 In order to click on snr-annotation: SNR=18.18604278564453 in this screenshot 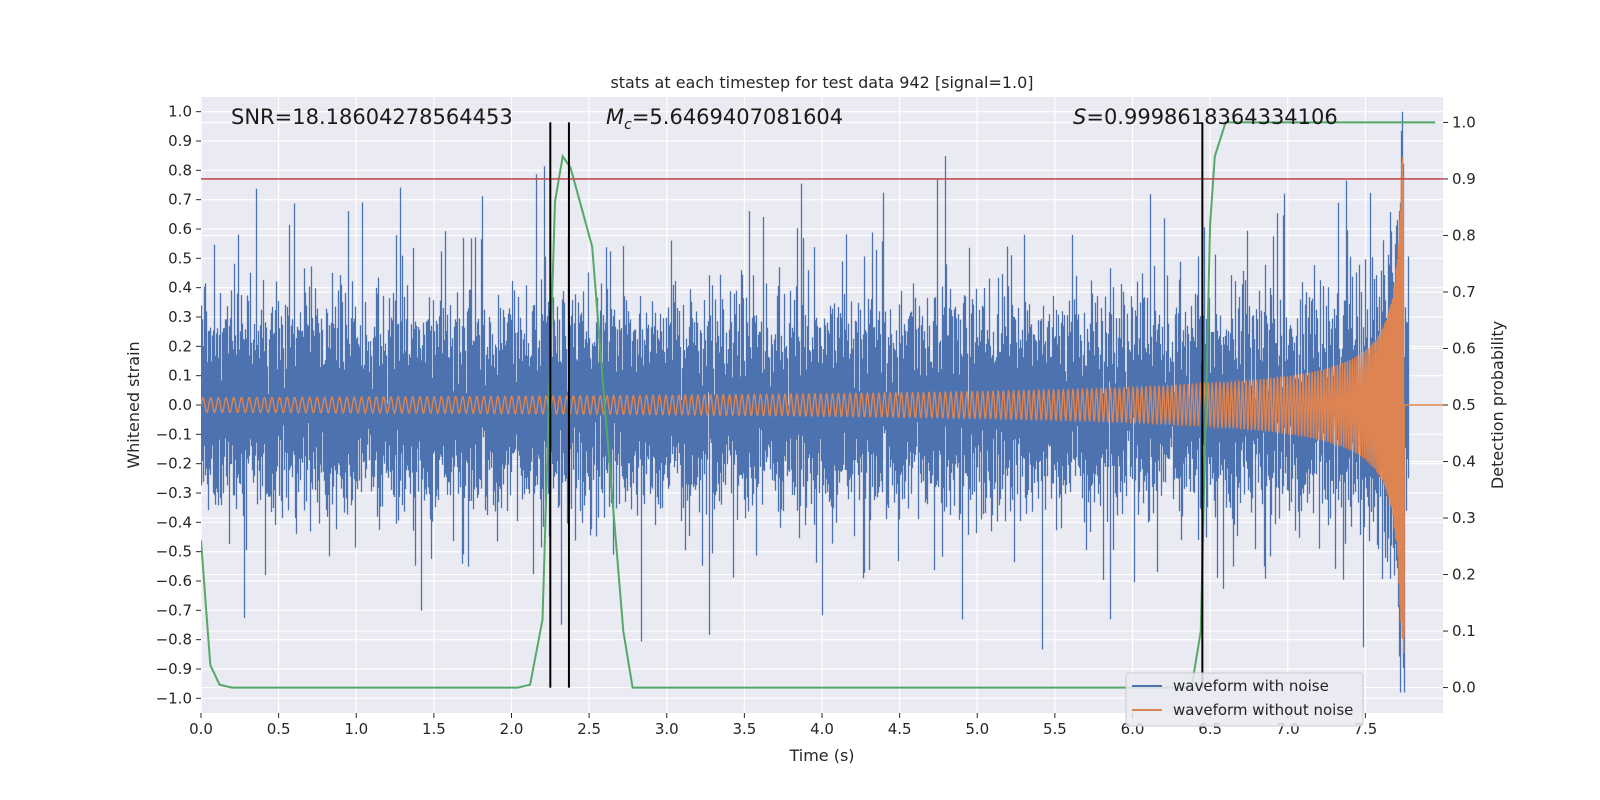, I will do `click(372, 117)`.